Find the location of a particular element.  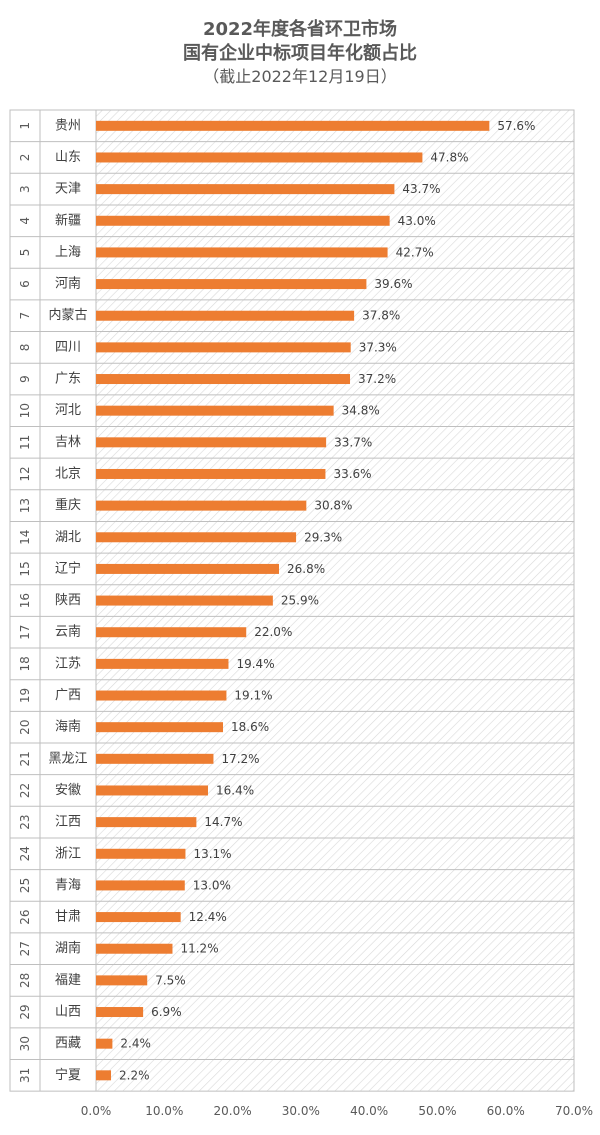

category-label: 广东 is located at coordinates (68, 379).